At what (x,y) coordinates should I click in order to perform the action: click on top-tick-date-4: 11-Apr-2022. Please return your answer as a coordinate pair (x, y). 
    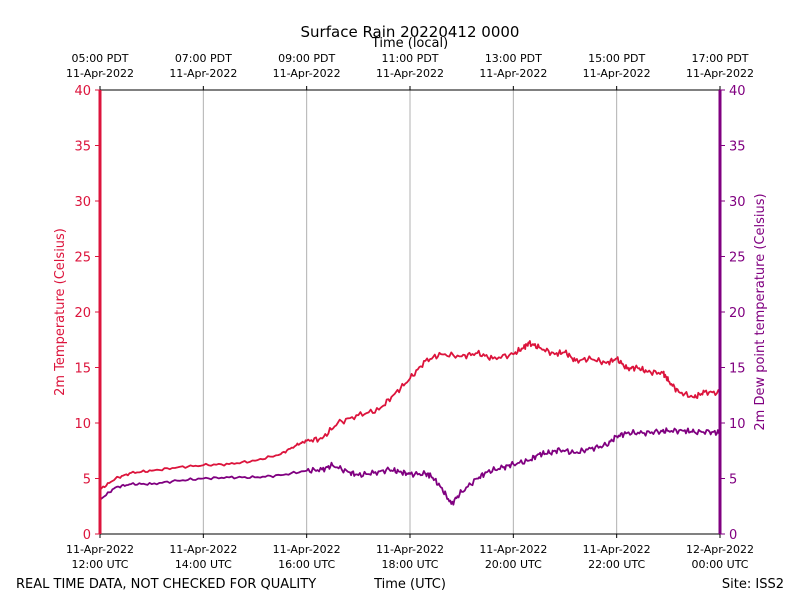
    Looking at the image, I should click on (513, 73).